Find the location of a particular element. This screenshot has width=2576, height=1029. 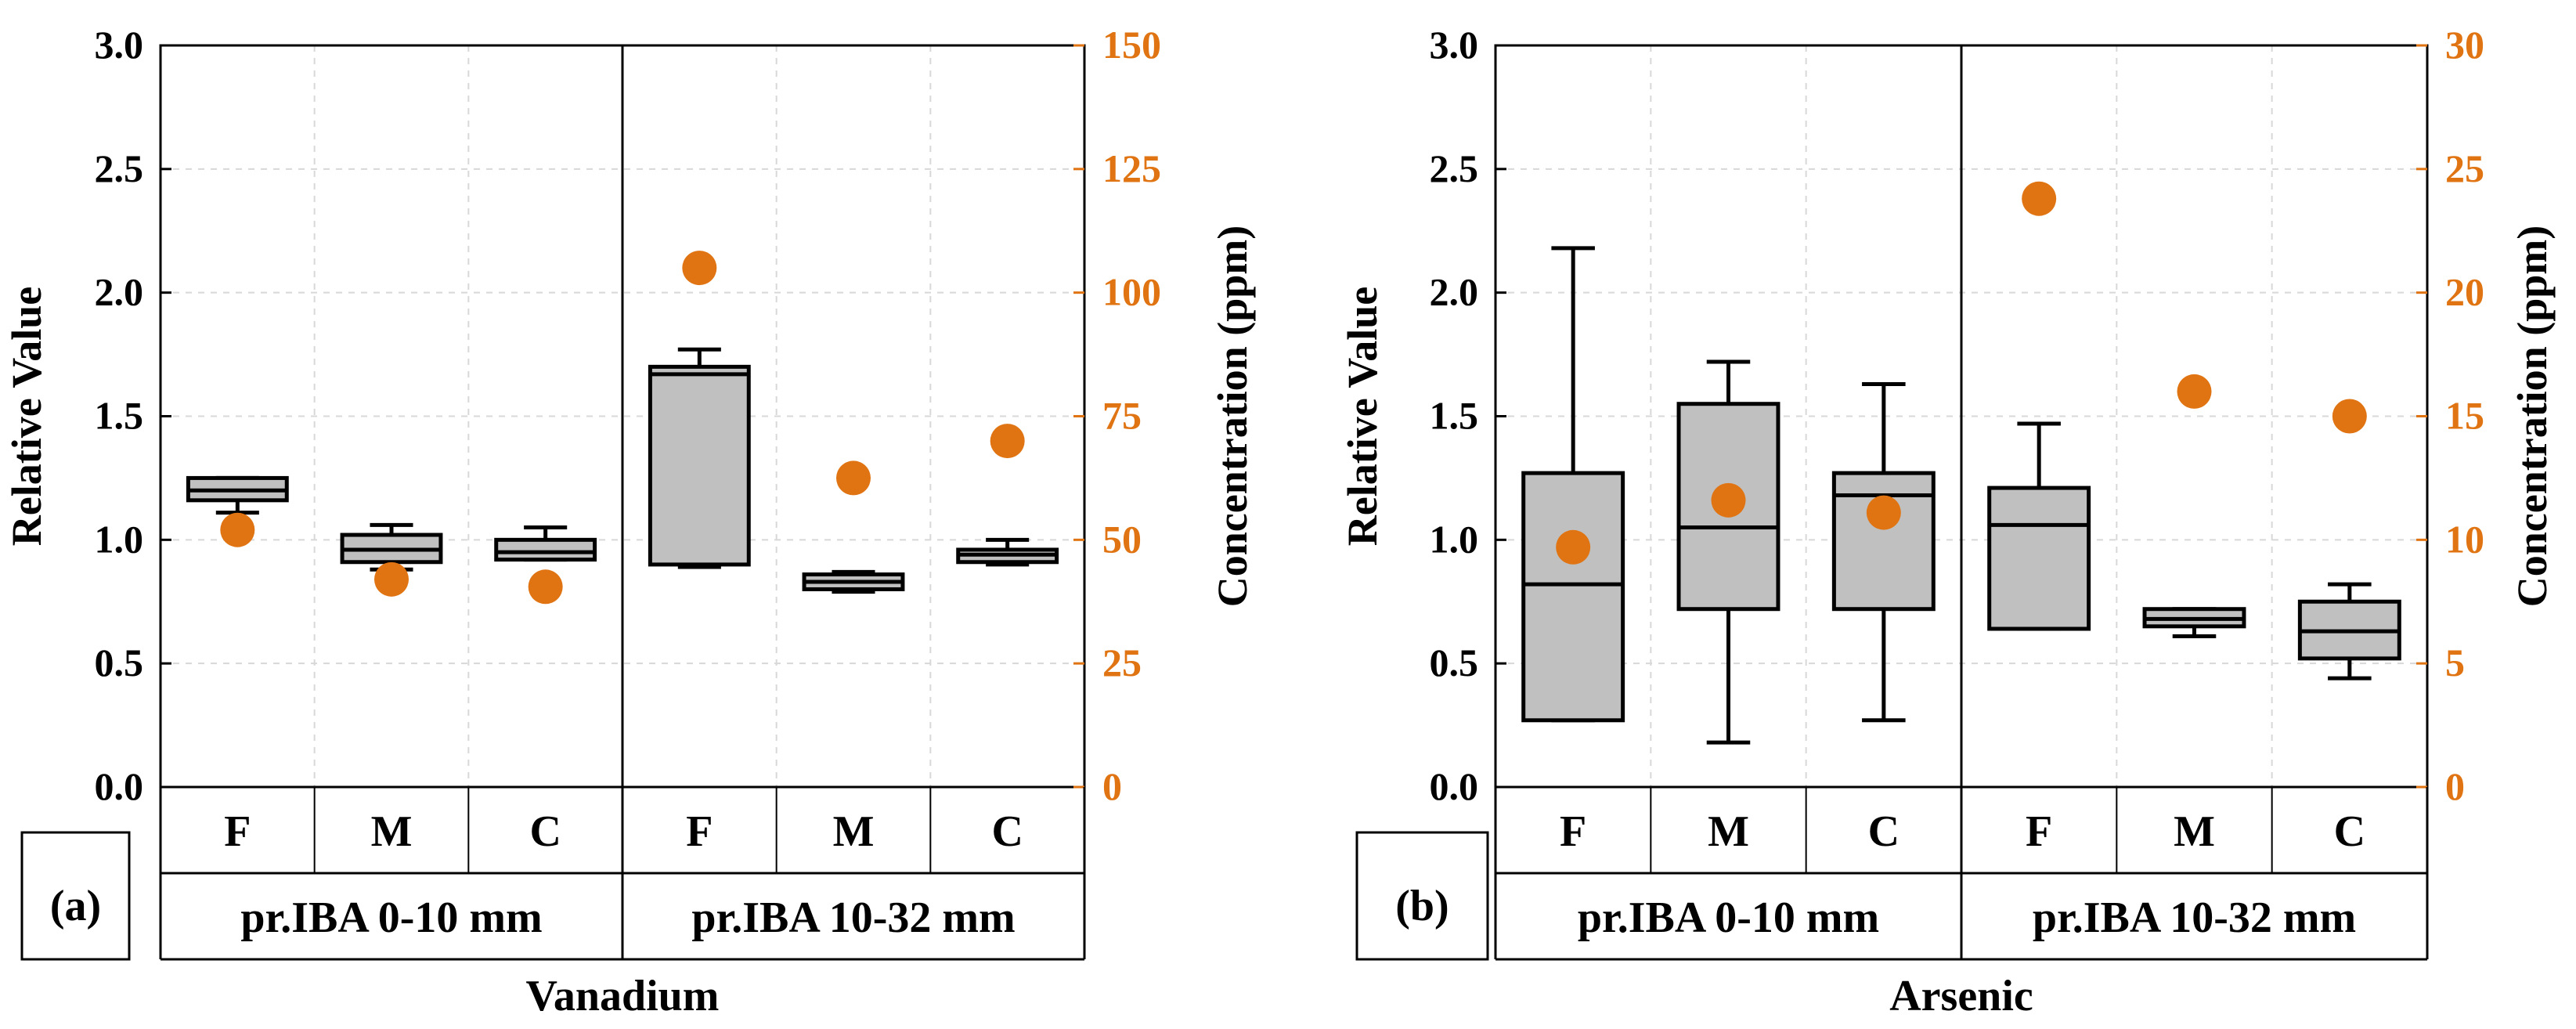

panel-title: Arsenic is located at coordinates (1961, 996).